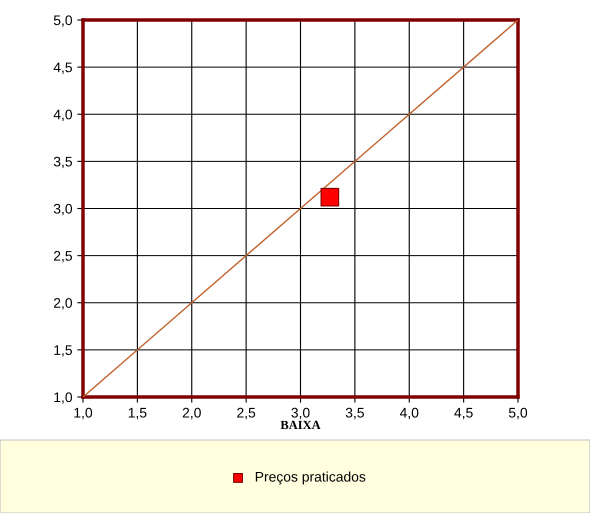  Describe the element at coordinates (300, 425) in the screenshot. I see `x-axis-title: BAIXA` at that location.